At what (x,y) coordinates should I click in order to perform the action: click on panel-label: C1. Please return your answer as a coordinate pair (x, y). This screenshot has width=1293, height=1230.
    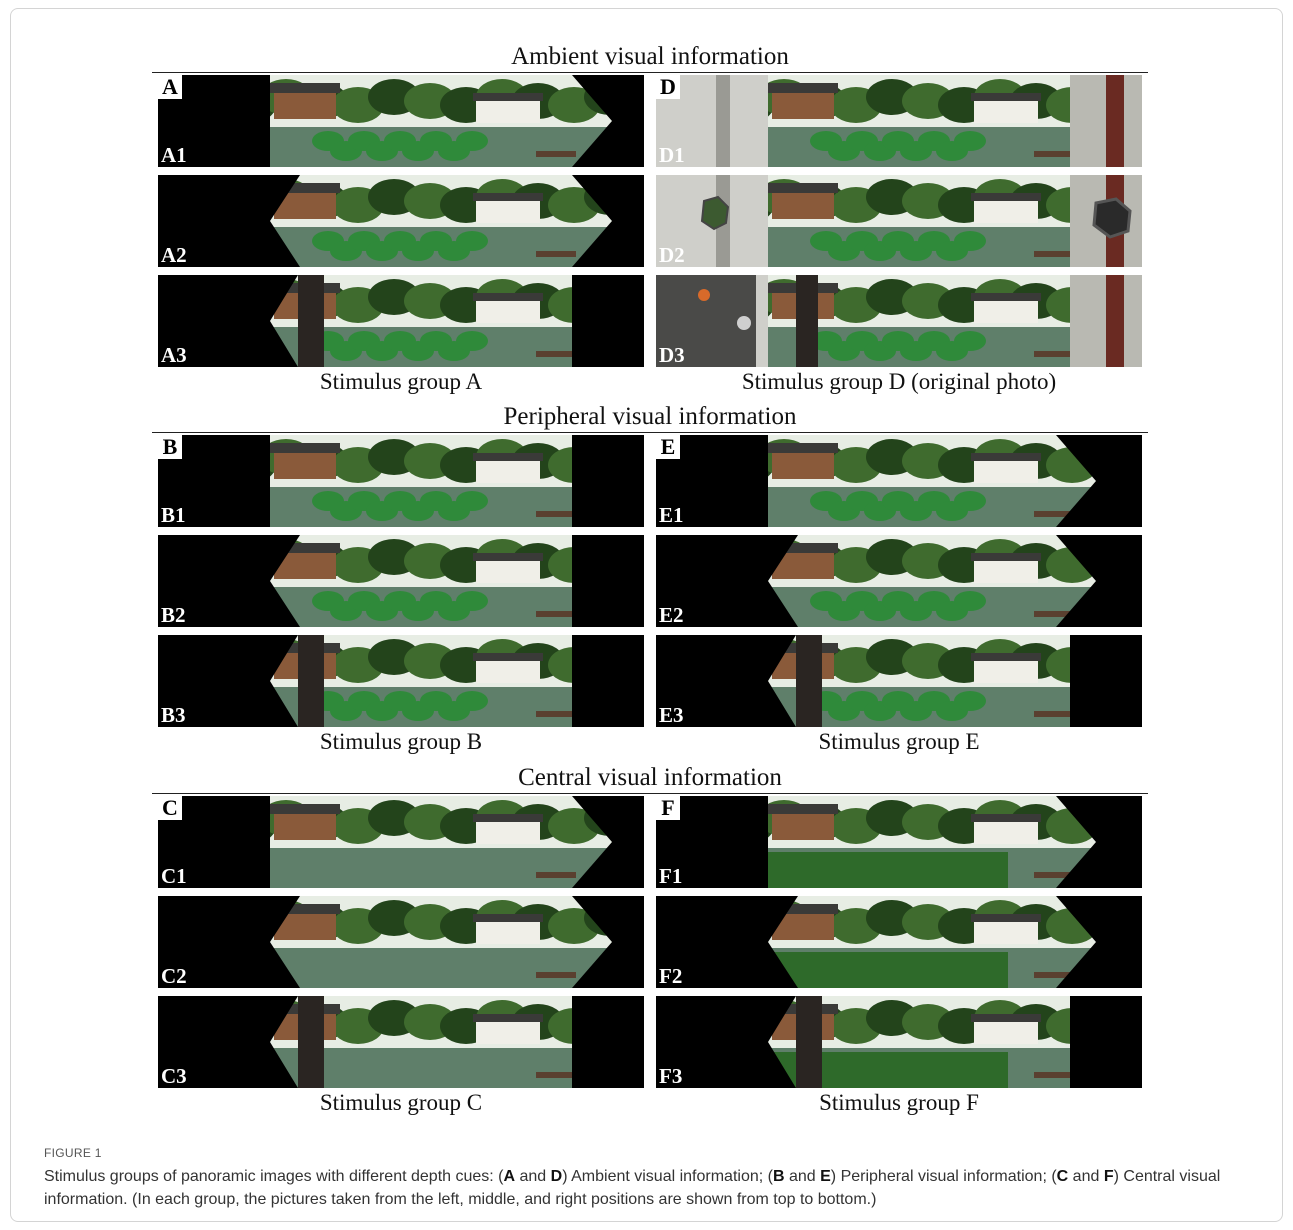
    Looking at the image, I should click on (174, 876).